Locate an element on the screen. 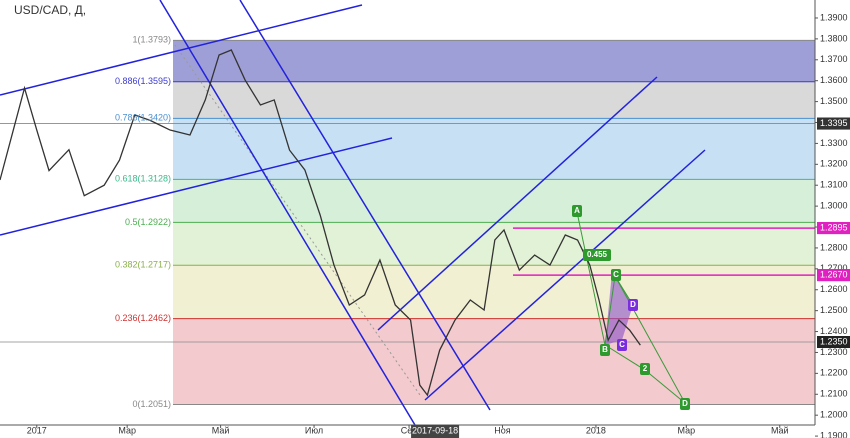  price-tag-label: 1.2670 is located at coordinates (834, 274).